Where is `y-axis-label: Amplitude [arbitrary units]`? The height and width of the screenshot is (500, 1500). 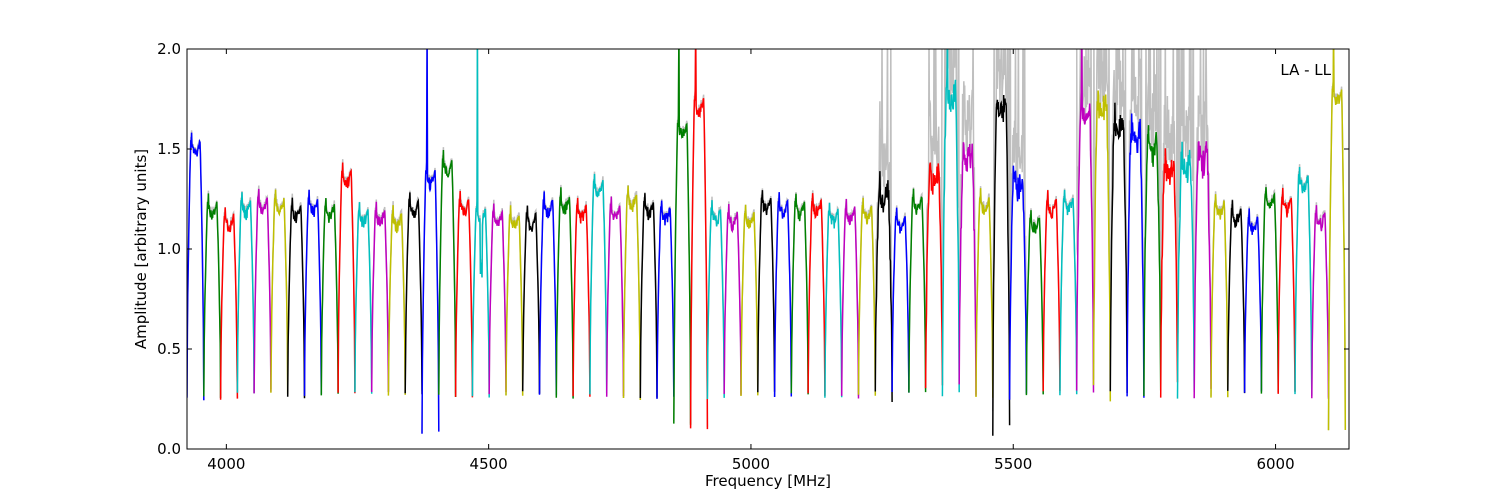
y-axis-label: Amplitude [arbitrary units] is located at coordinates (141, 249).